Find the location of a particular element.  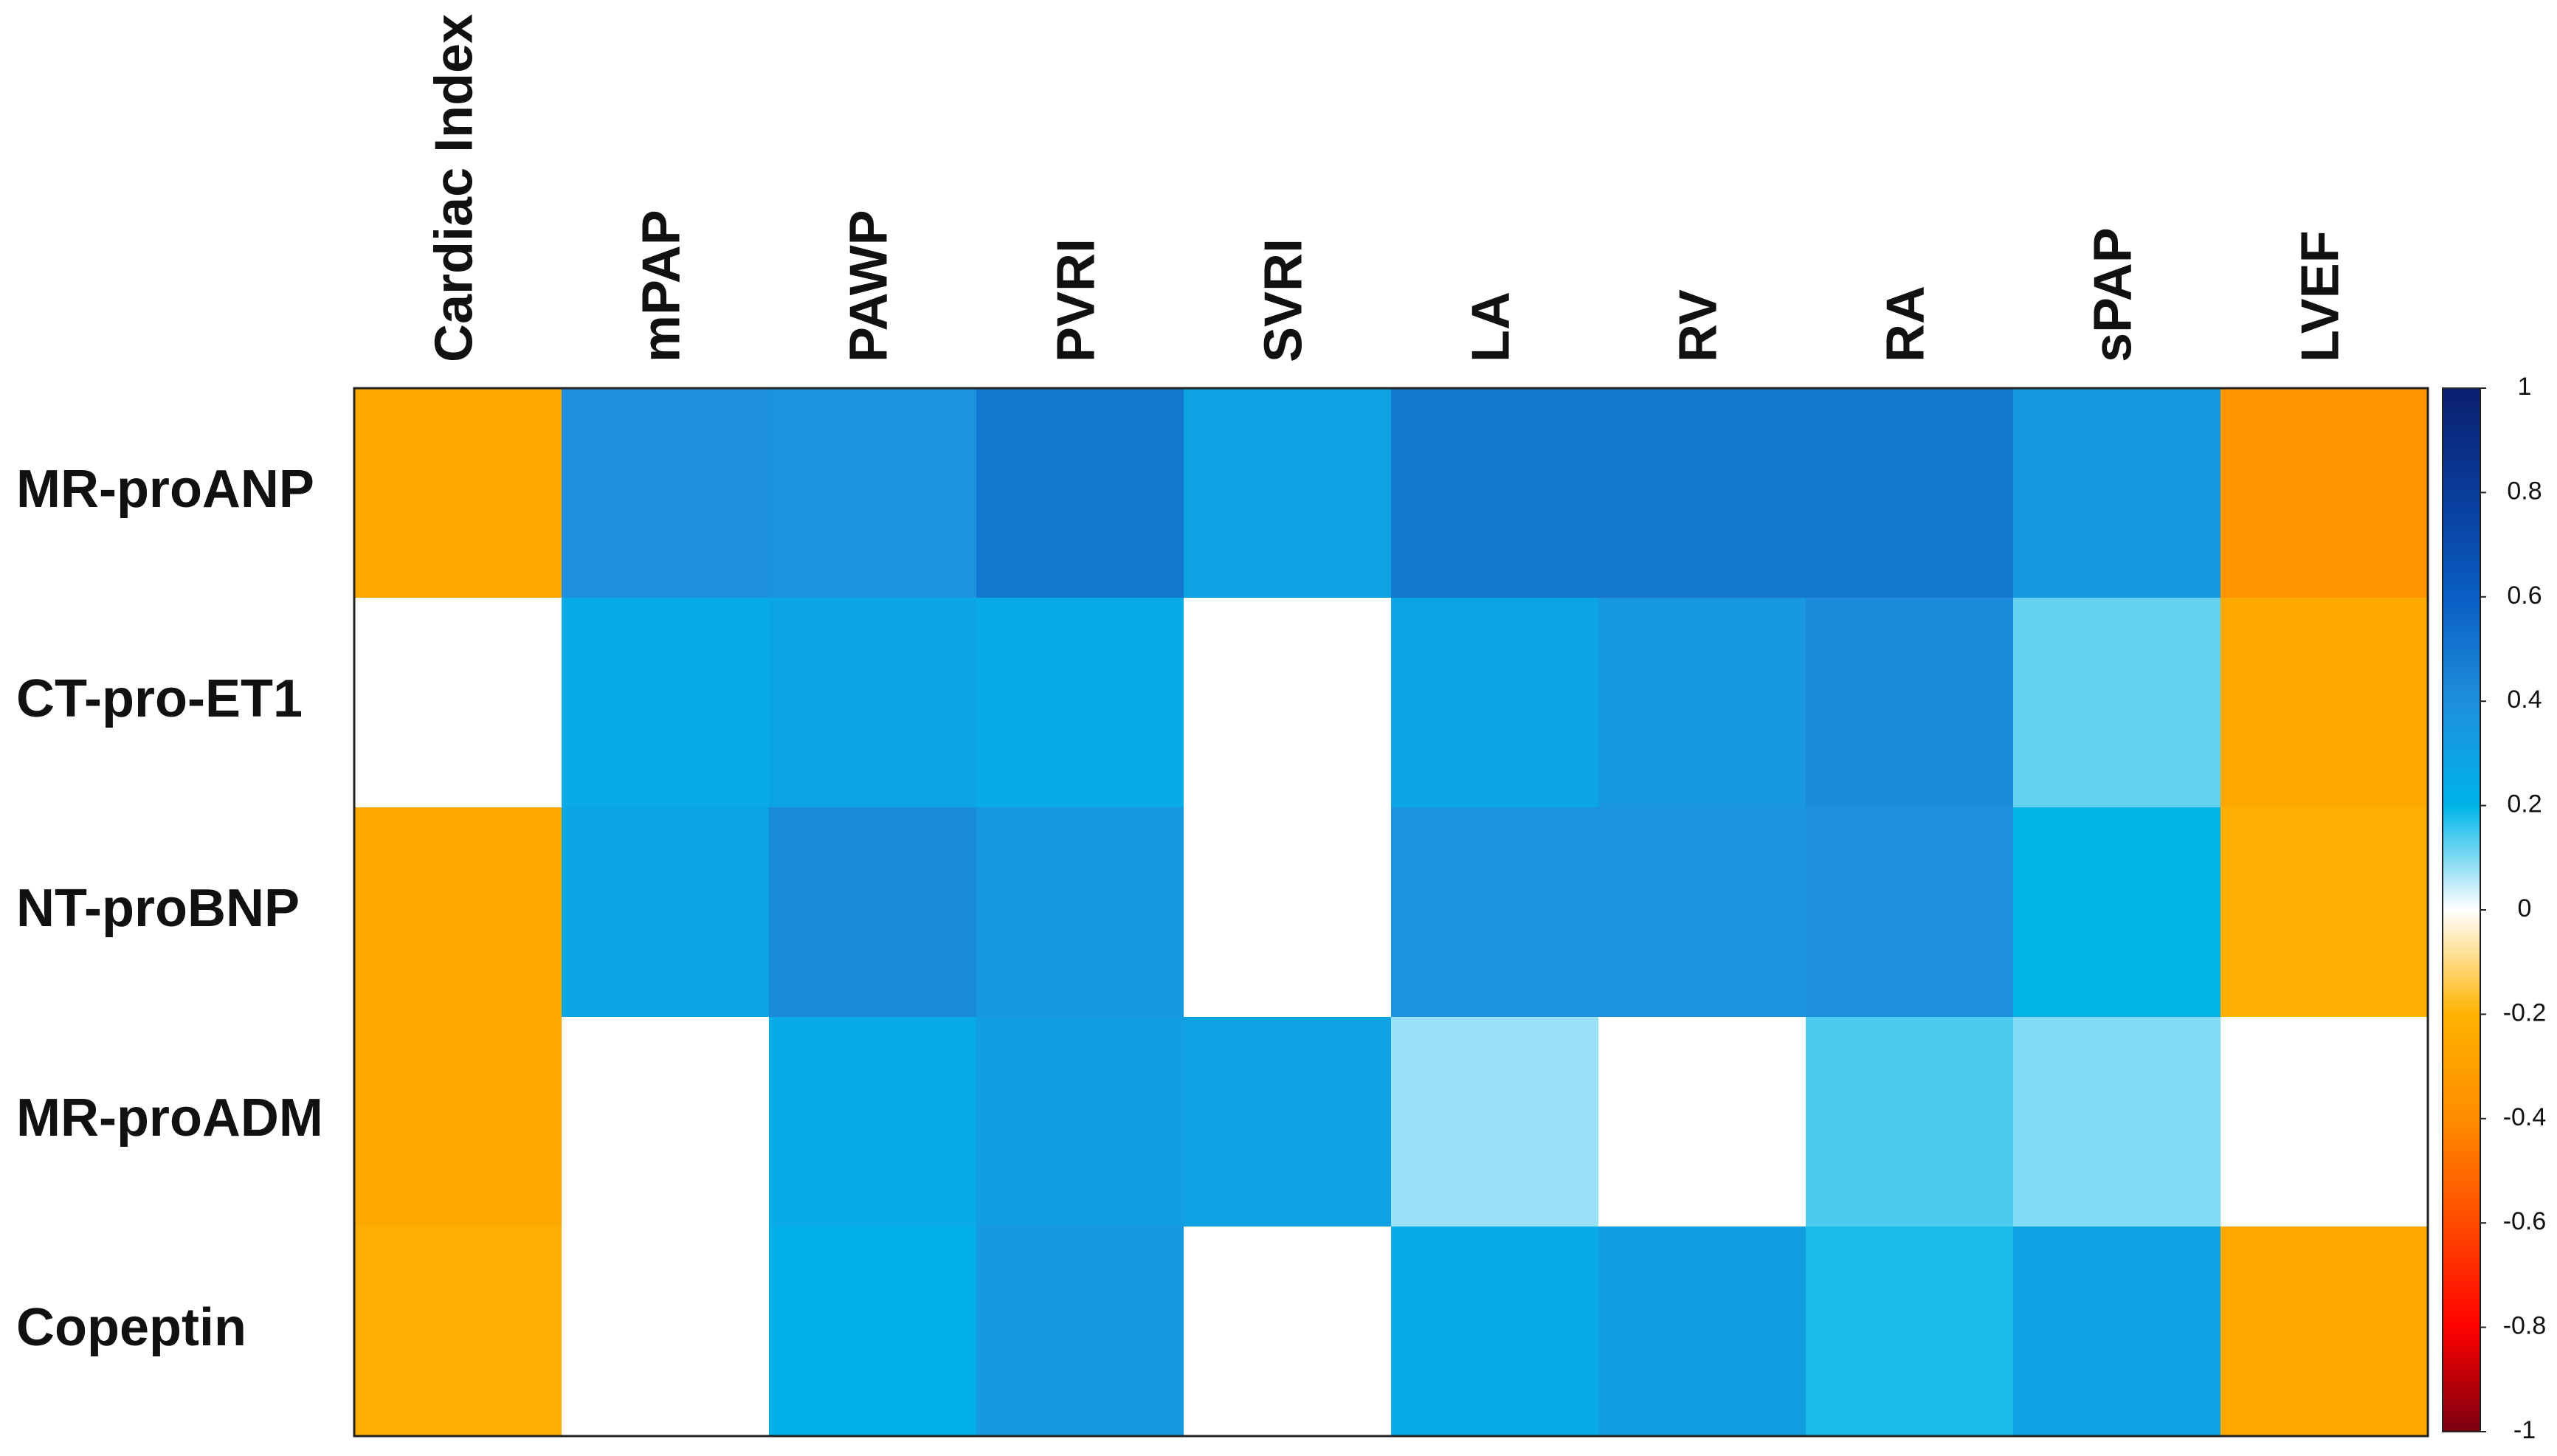

column-label: mPAP is located at coordinates (661, 286).